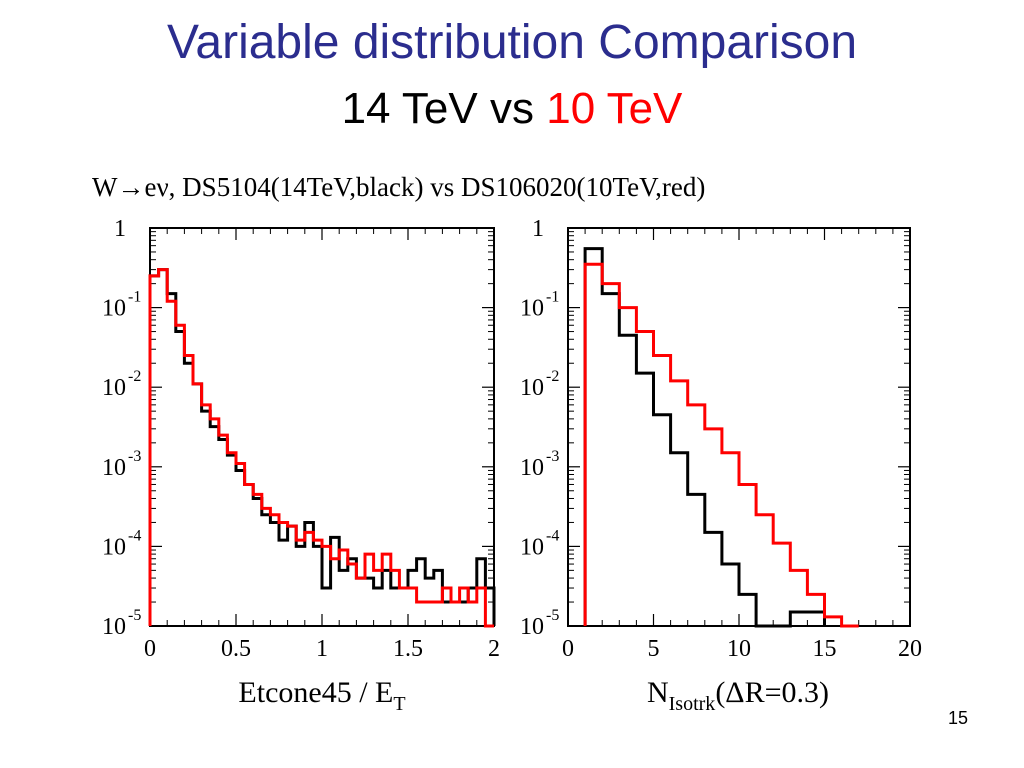  I want to click on x-axis-label-right: NIsotrk(ΔR=0.3), so click(738, 695).